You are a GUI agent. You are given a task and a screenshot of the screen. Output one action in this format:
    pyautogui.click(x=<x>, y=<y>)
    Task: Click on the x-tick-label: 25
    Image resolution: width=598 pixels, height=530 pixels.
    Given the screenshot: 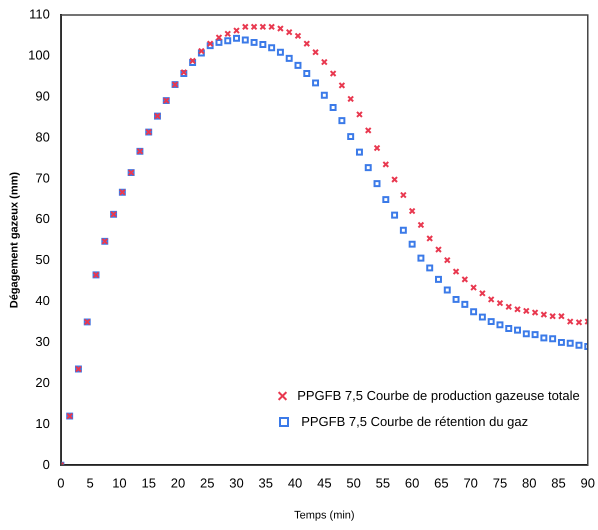 What is the action you would take?
    pyautogui.click(x=207, y=483)
    